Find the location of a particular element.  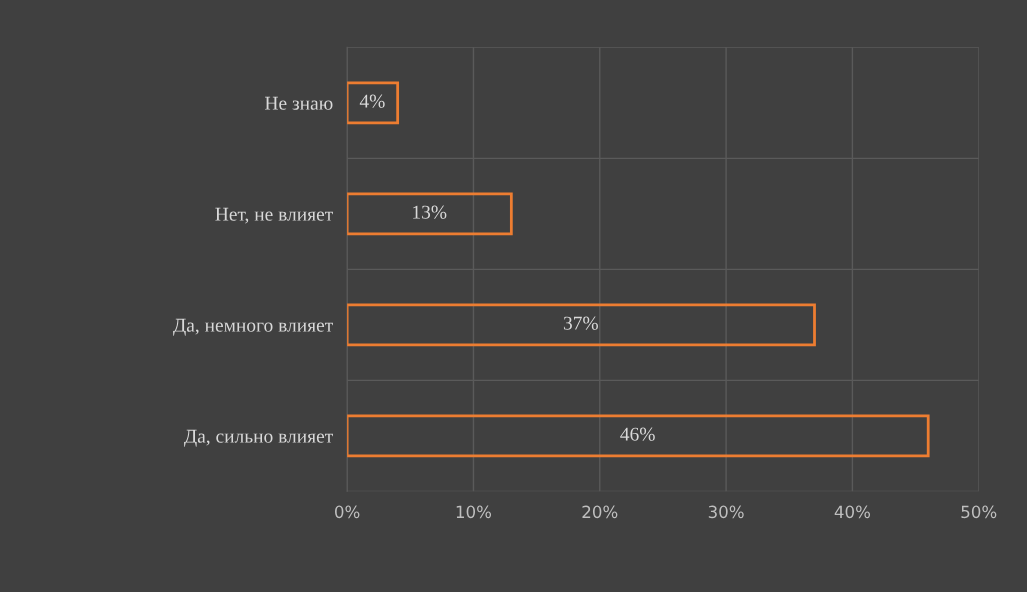

y-tick-label: Нет, не влияет is located at coordinates (274, 215).